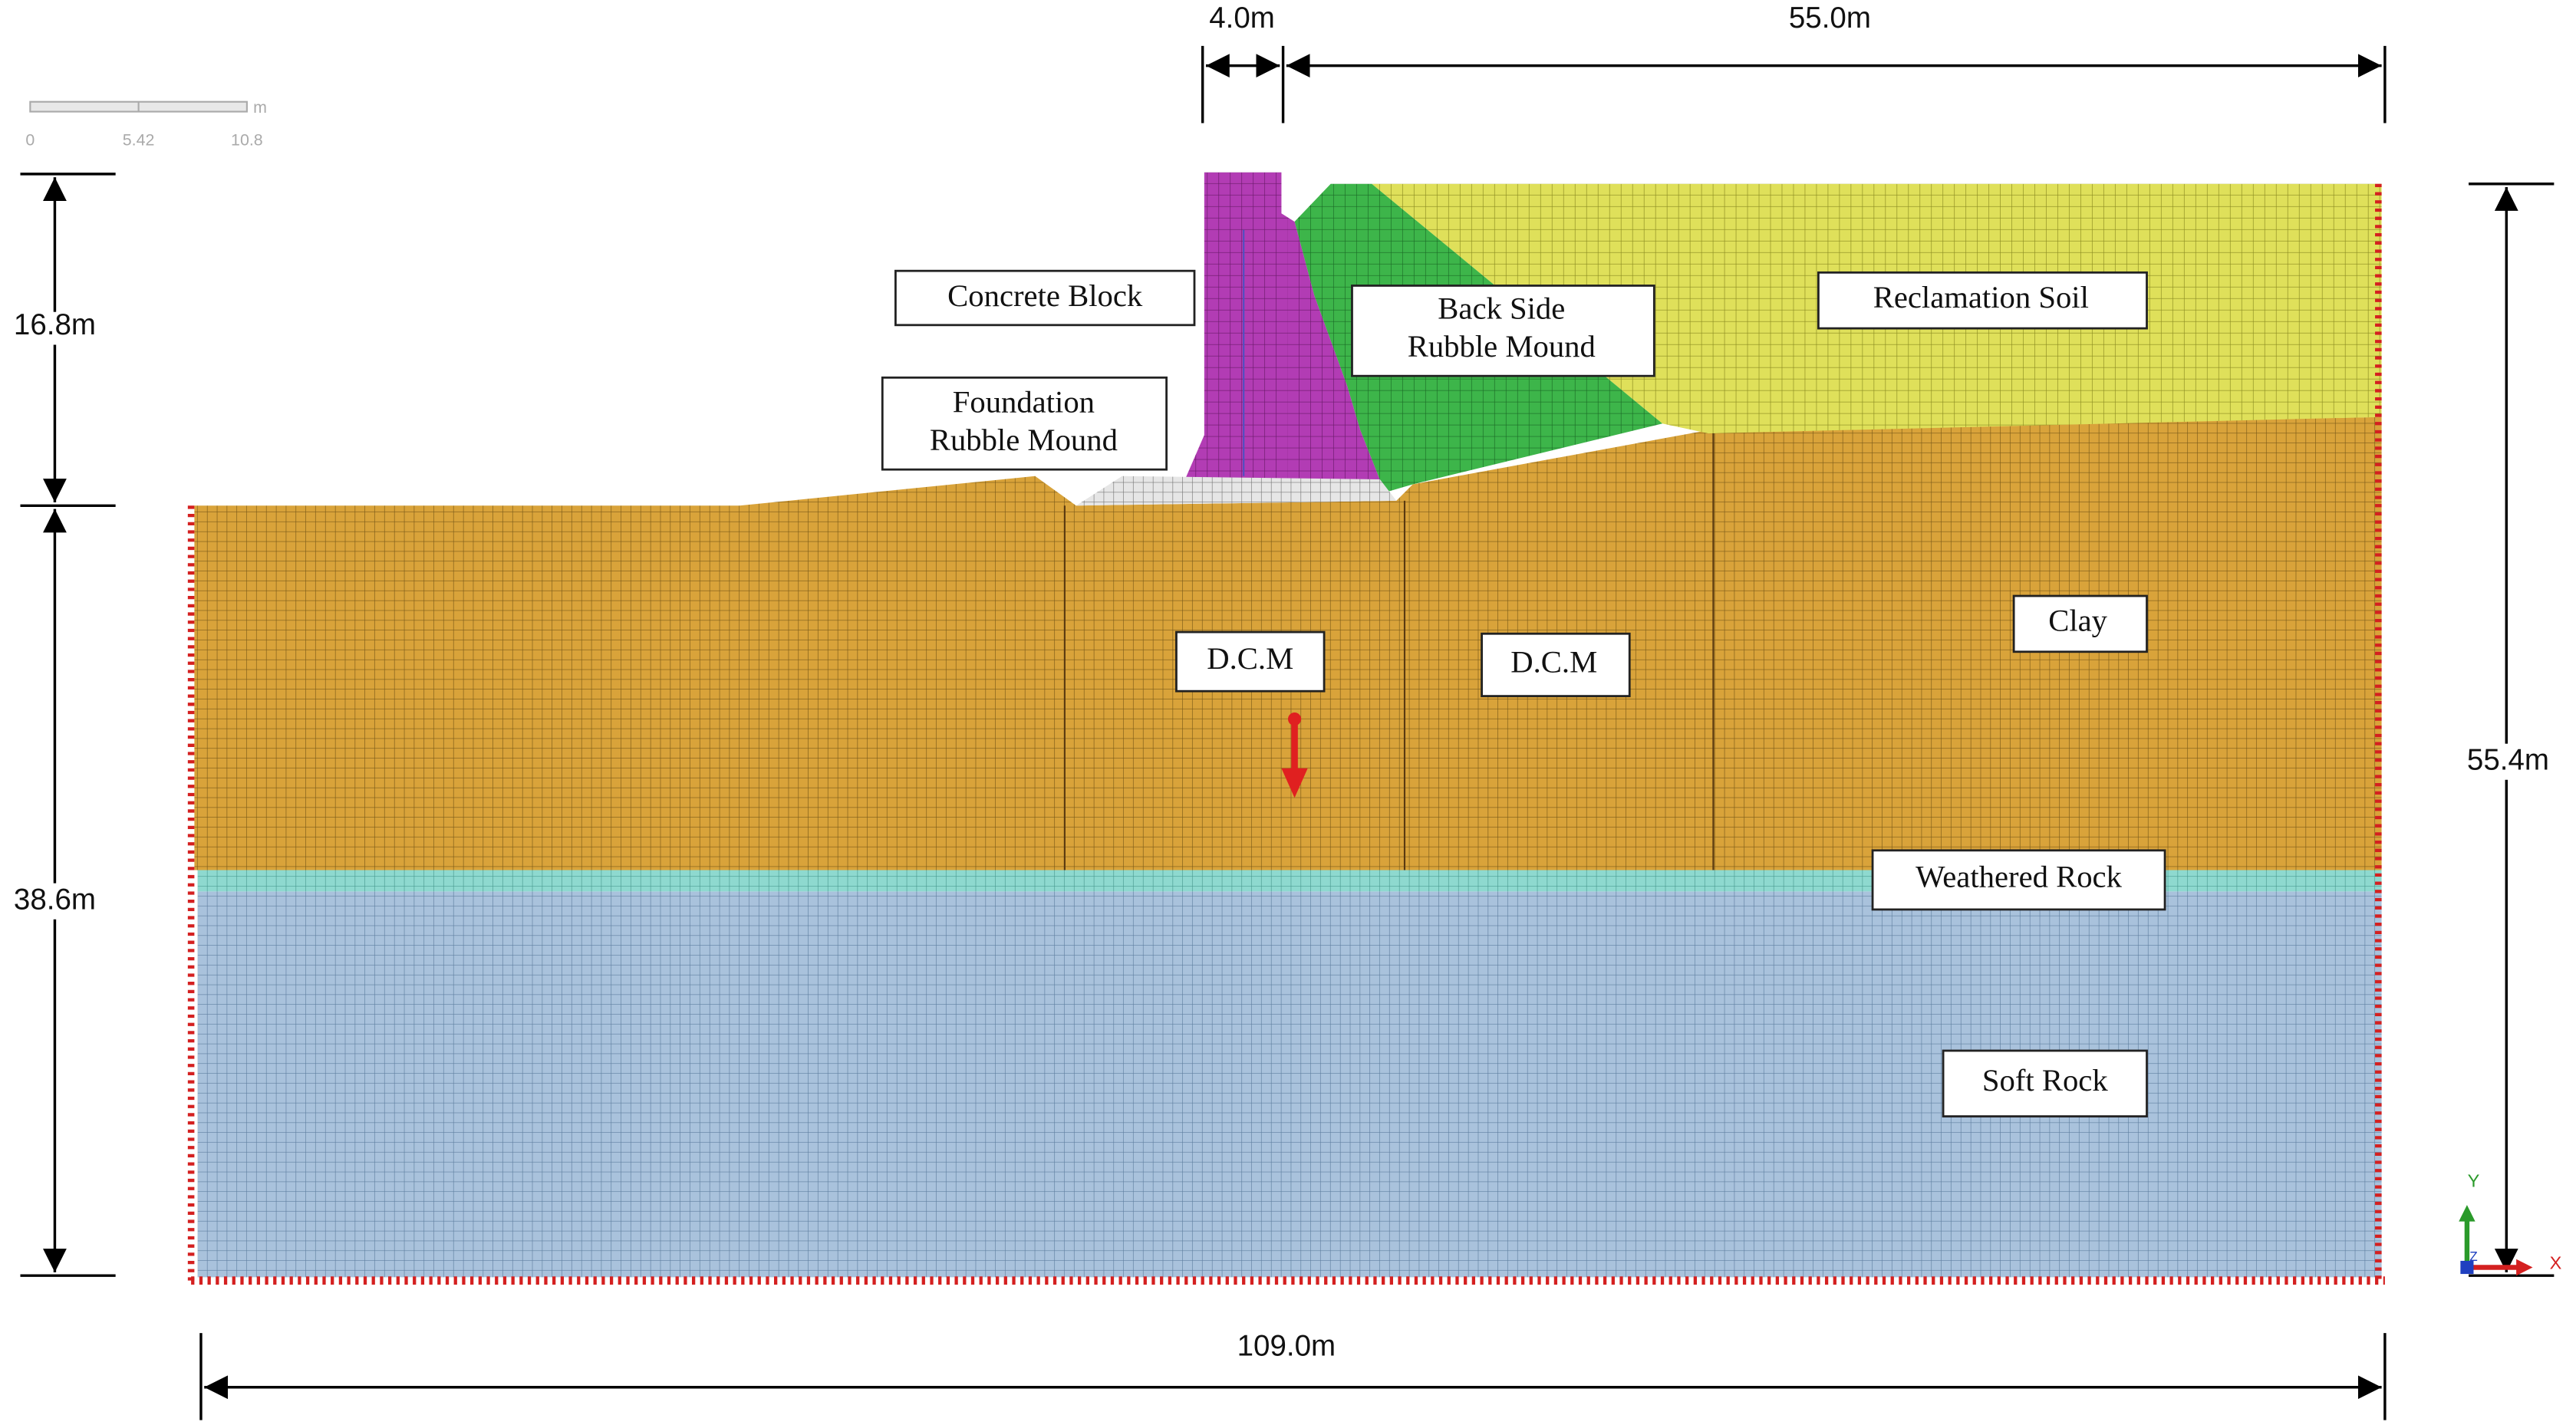 This screenshot has width=2576, height=1425. I want to click on dimension-label: 55.0m, so click(1830, 18).